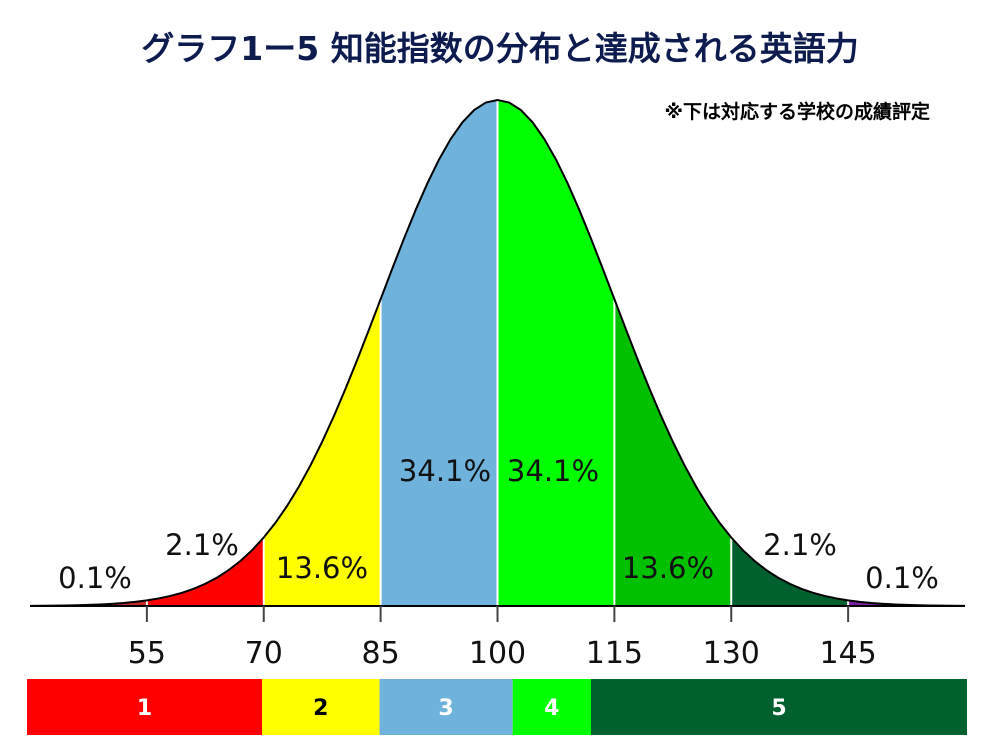 Image resolution: width=1000 pixels, height=754 pixels. I want to click on x-tick-label-145: 145, so click(847, 653).